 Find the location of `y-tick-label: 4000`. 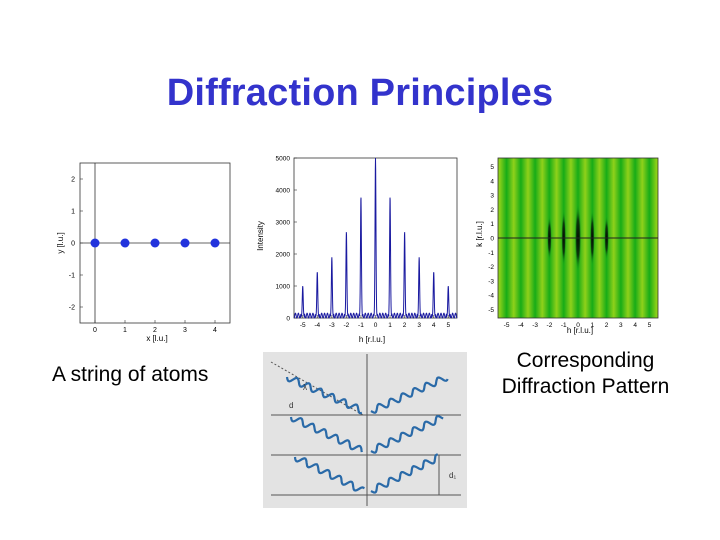

y-tick-label: 4000 is located at coordinates (283, 191).